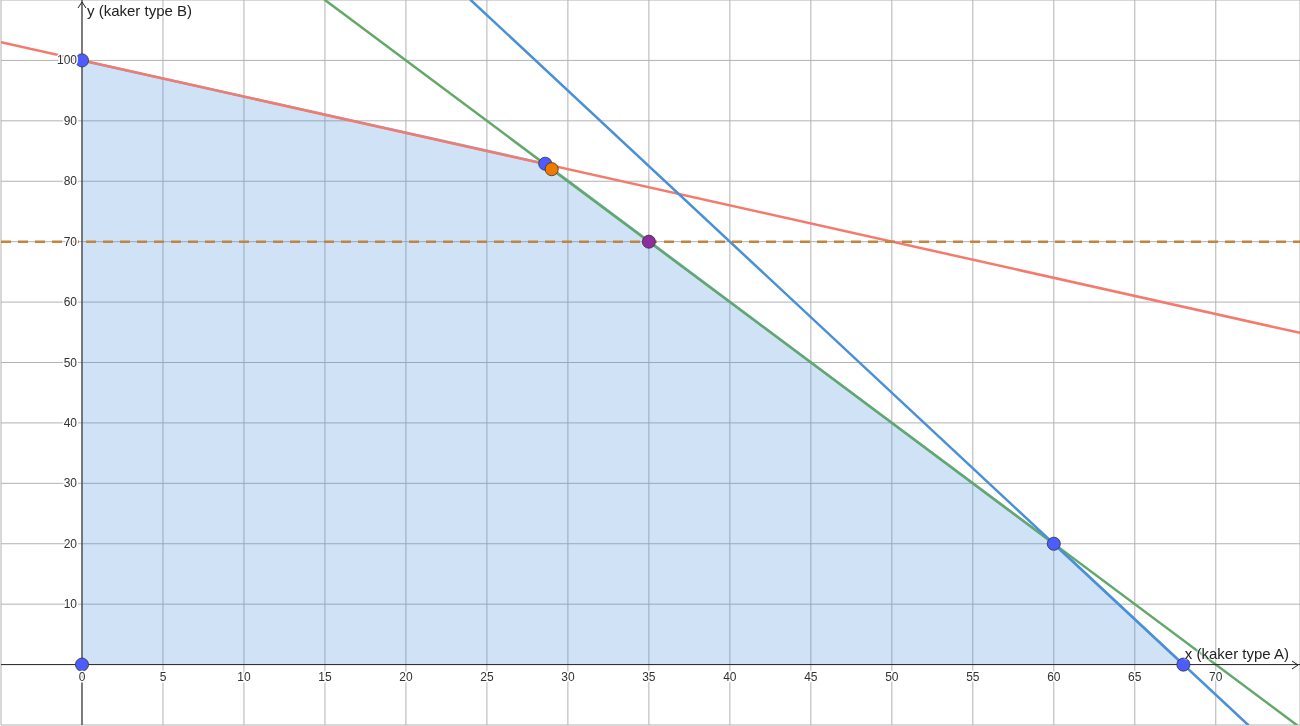 The image size is (1300, 726). What do you see at coordinates (730, 676) in the screenshot?
I see `x-tick-label: 40` at bounding box center [730, 676].